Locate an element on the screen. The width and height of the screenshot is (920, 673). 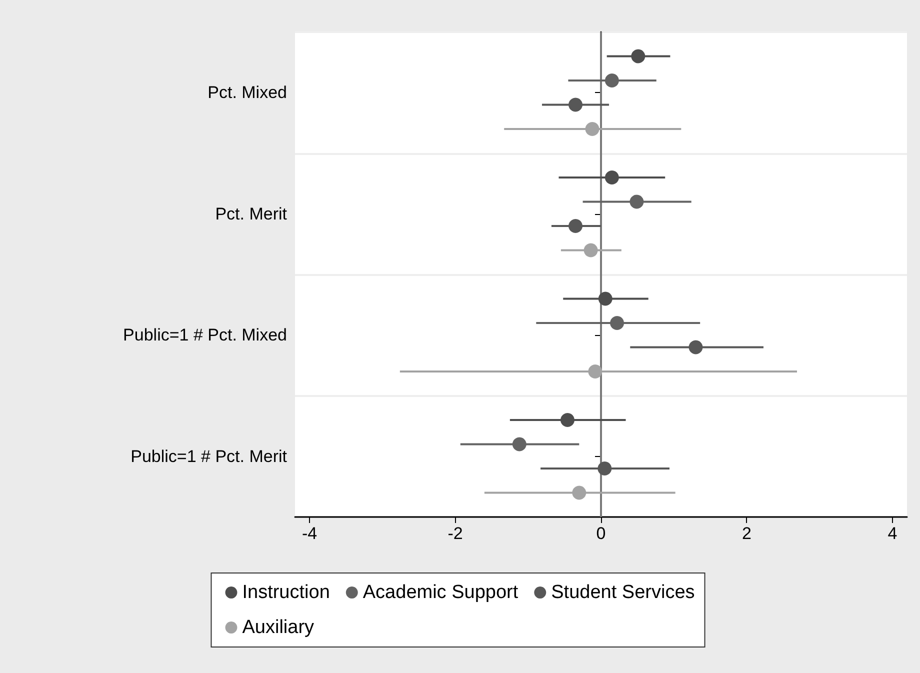
legend-label: Academic Support is located at coordinates (440, 592).